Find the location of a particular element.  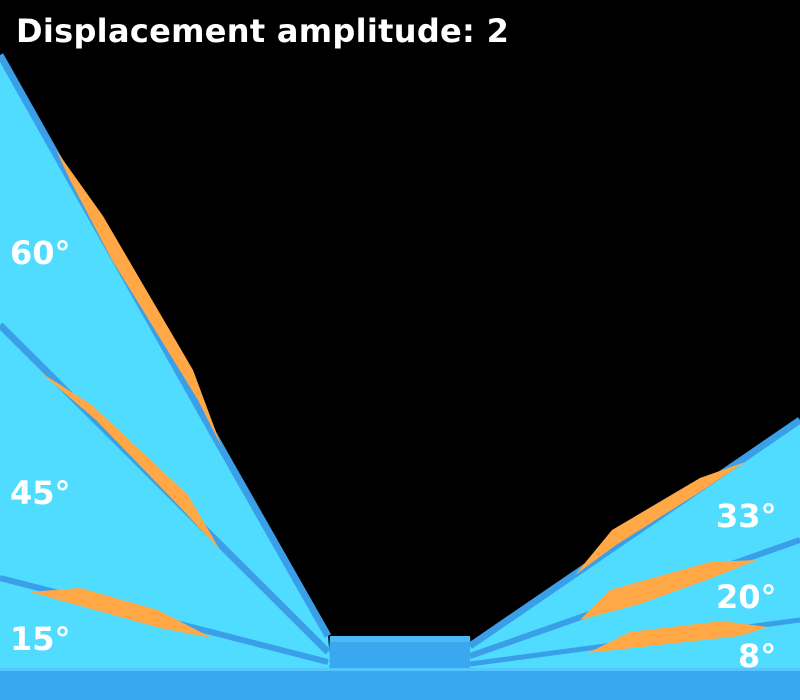

angle-label-60: 60° is located at coordinates (40, 253).